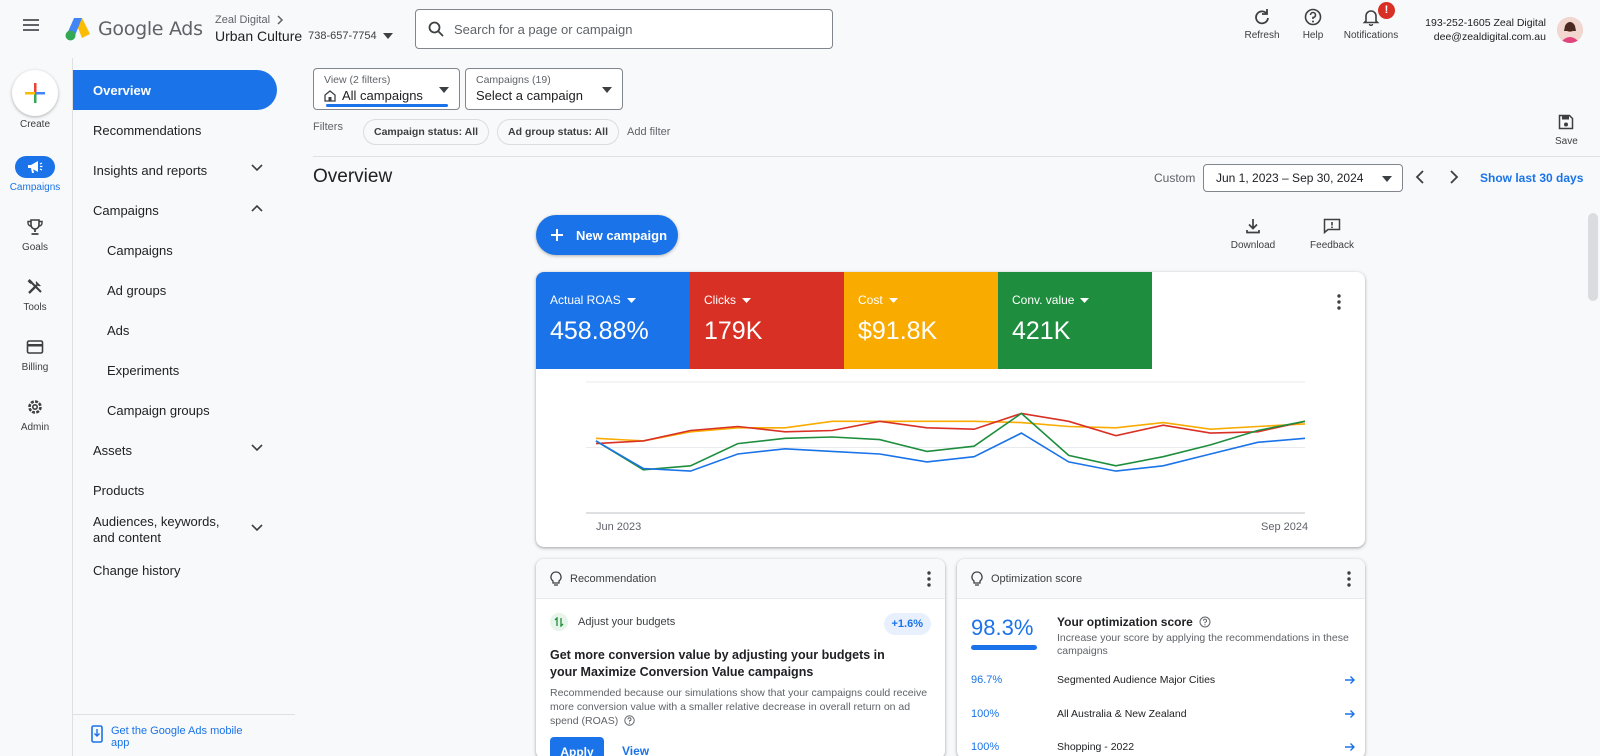 This screenshot has width=1600, height=756. I want to click on rail-item-goals: Goals, so click(35, 234).